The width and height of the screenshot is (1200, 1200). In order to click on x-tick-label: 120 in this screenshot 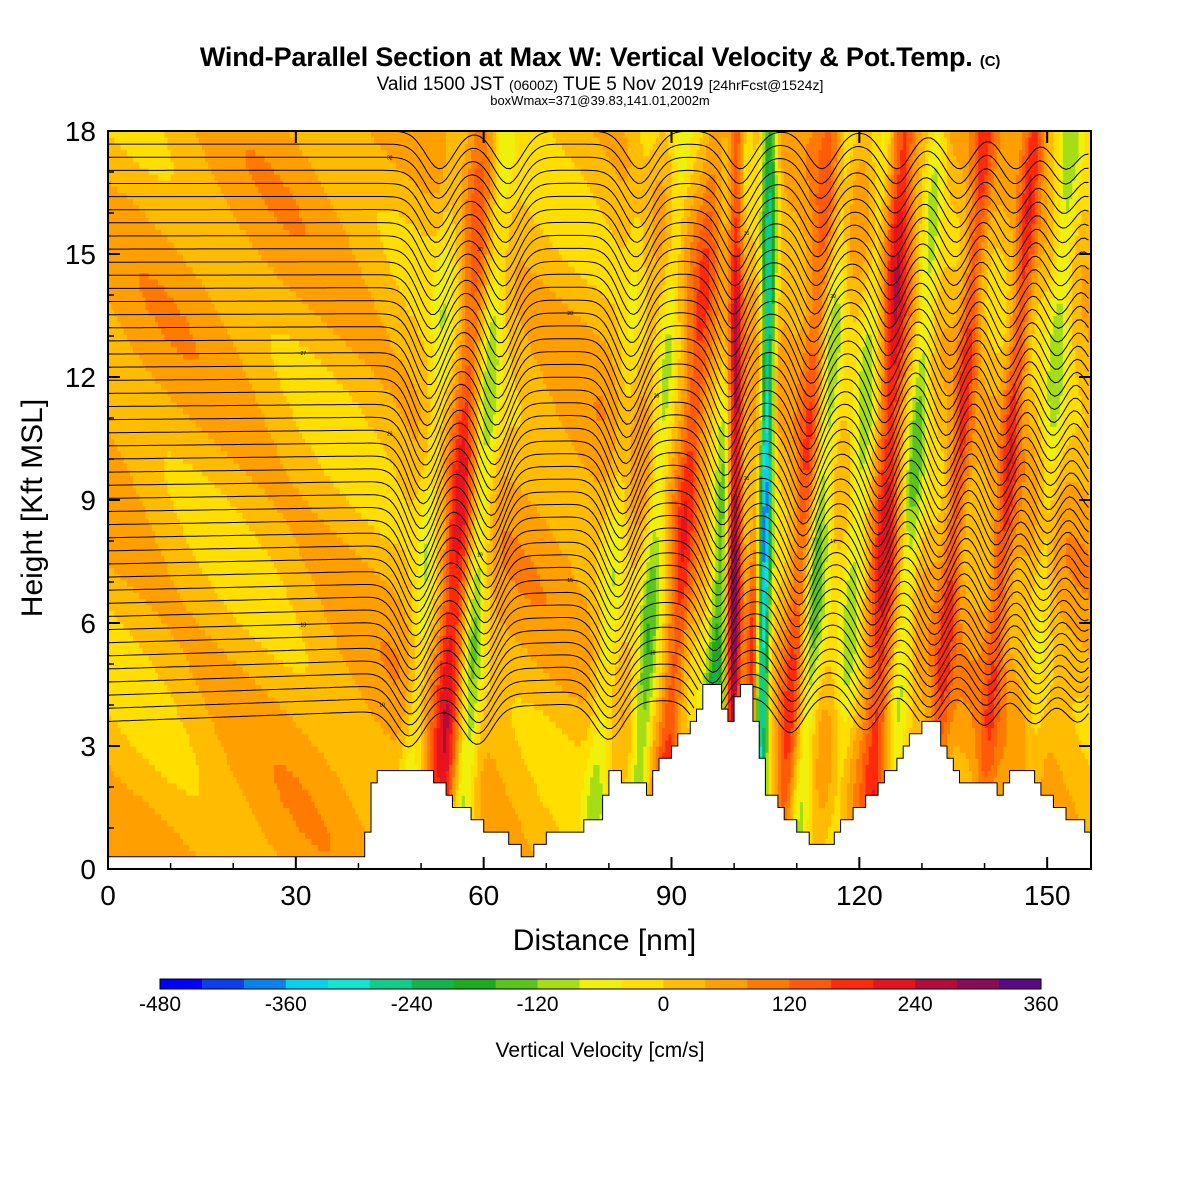, I will do `click(859, 895)`.